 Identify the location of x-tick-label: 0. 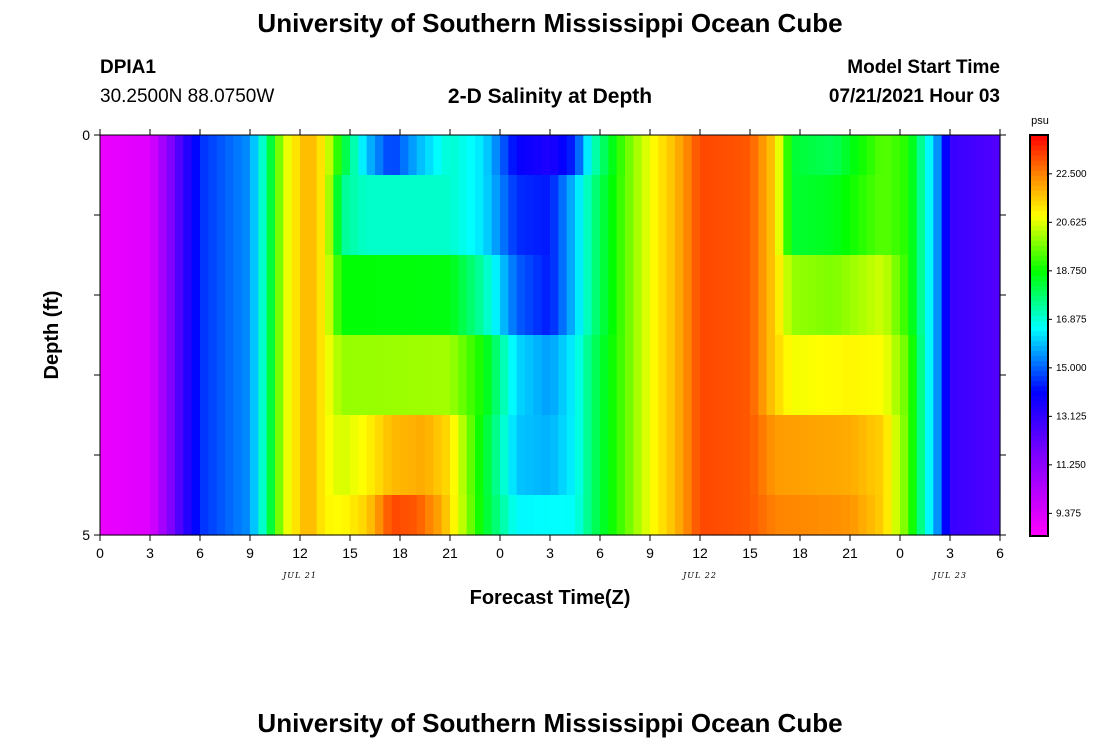
(900, 553).